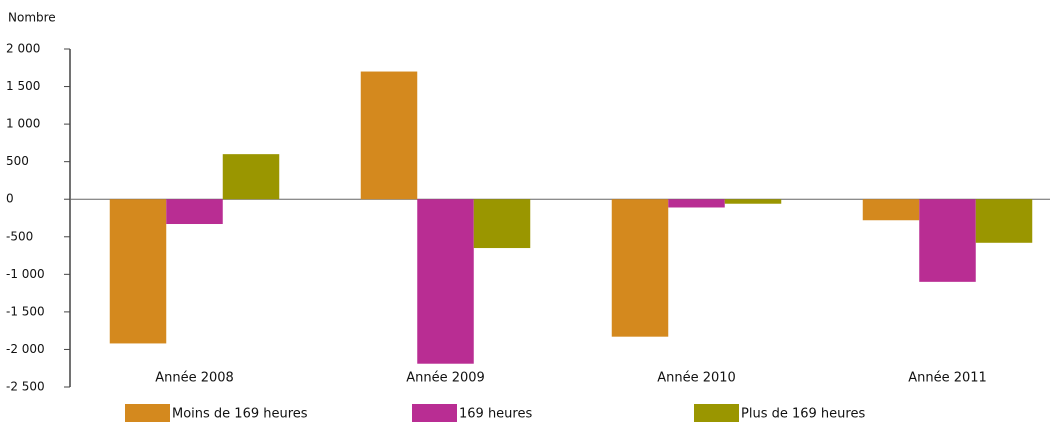  I want to click on y-axis-label: Nombre, so click(32, 18).